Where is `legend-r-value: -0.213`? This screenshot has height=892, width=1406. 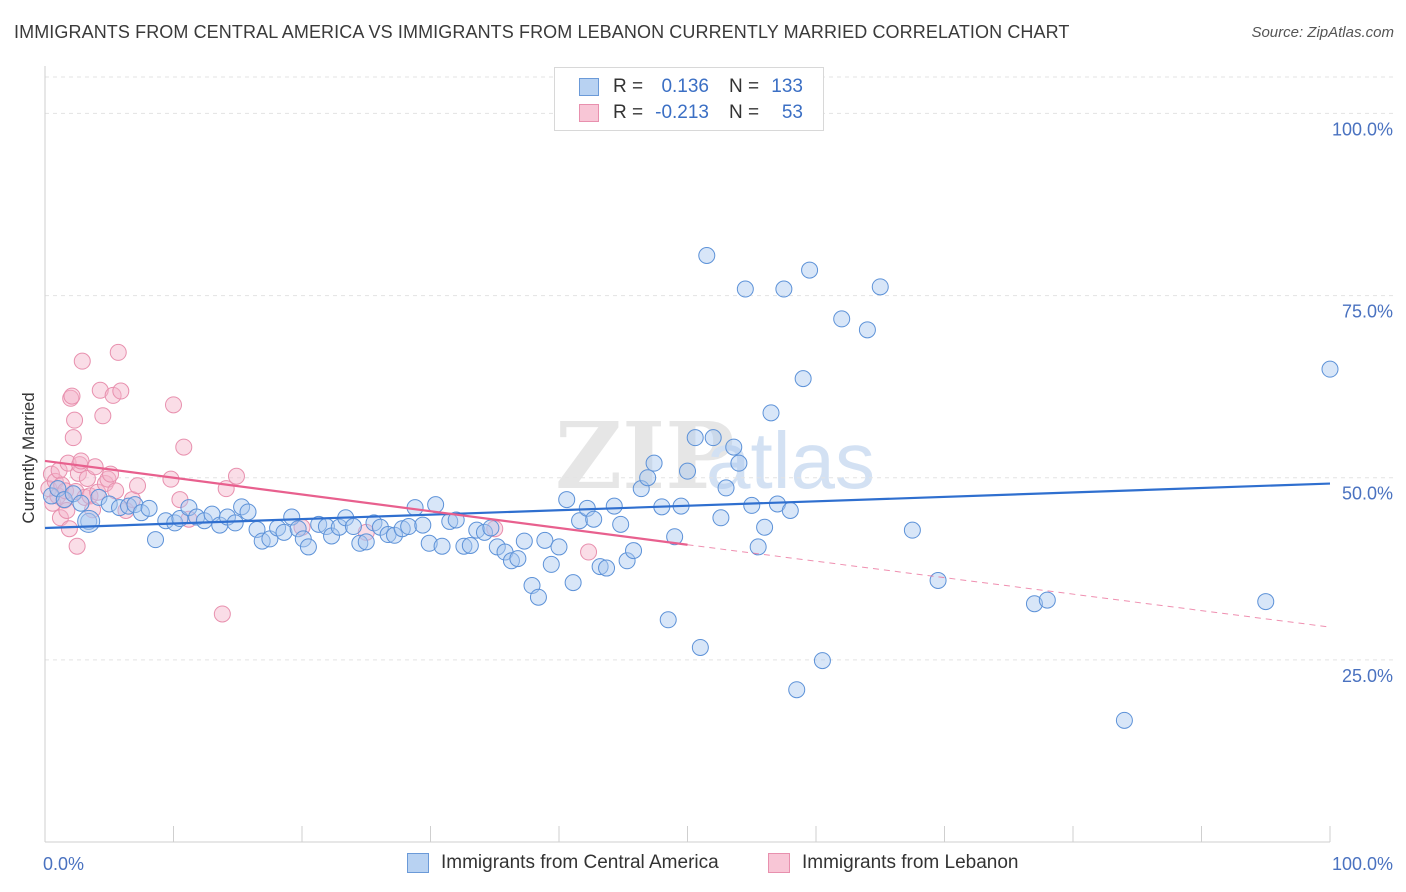
legend-r-value: -0.213 is located at coordinates (682, 112).